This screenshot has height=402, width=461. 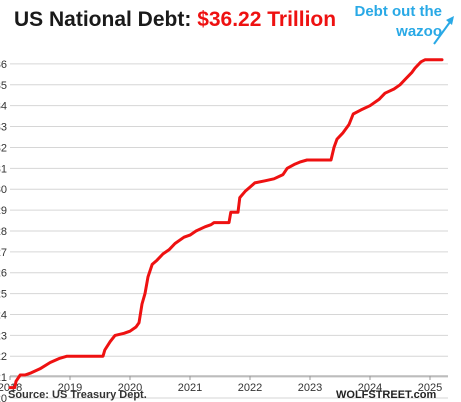 What do you see at coordinates (3, 211) in the screenshot?
I see `y-tick-label: 29` at bounding box center [3, 211].